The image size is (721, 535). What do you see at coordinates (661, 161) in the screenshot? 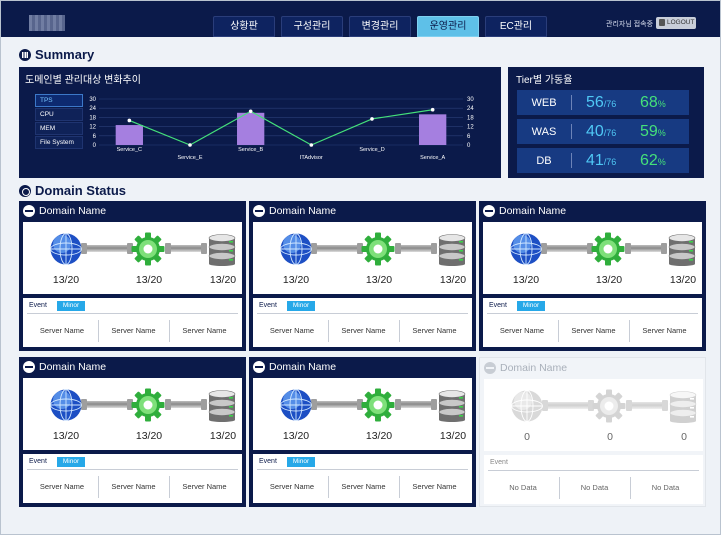
I see `tier-percent-unit: %` at bounding box center [661, 161].